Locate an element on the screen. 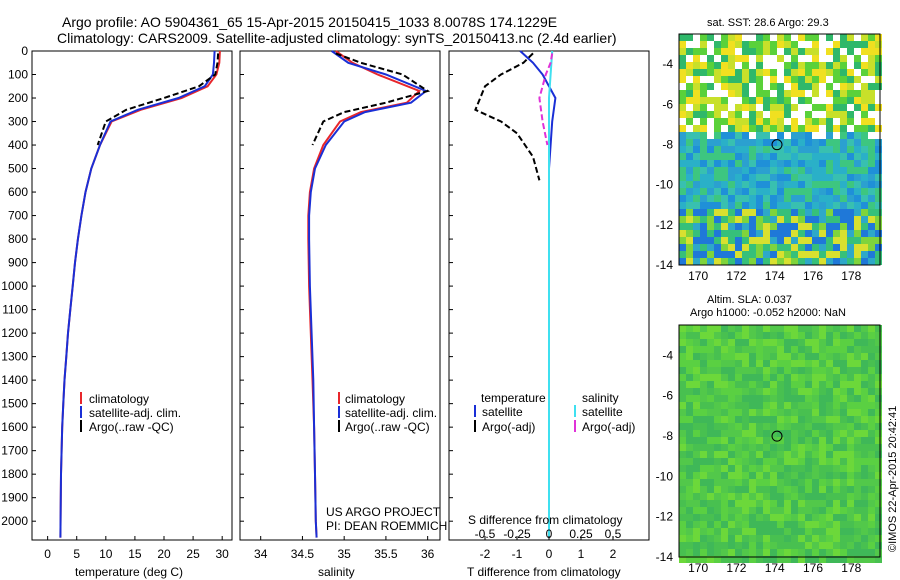 Image resolution: width=900 pixels, height=580 pixels. x-tick-label: 25 is located at coordinates (193, 554).